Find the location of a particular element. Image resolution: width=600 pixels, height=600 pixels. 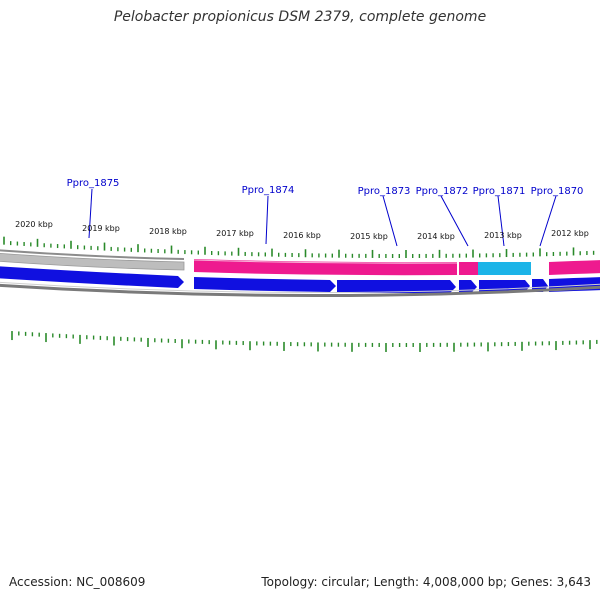

accession-text: Accession: NC_008609 is located at coordinates (77, 582).